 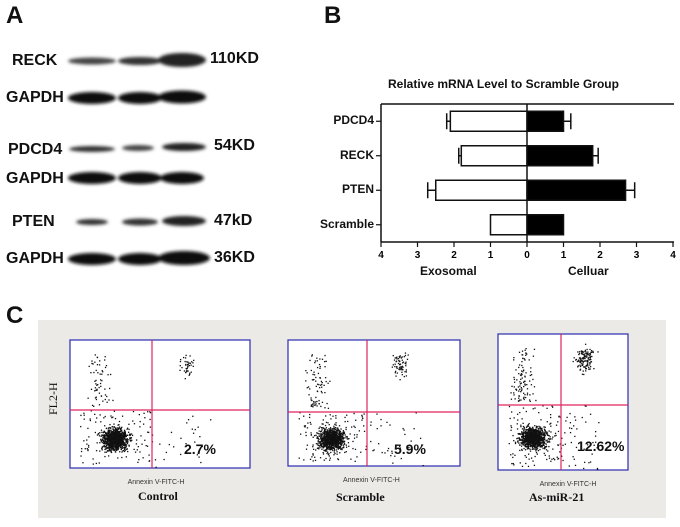 I want to click on flow-xlabel-3: Annexin V-FITC-H, so click(x=568, y=484).